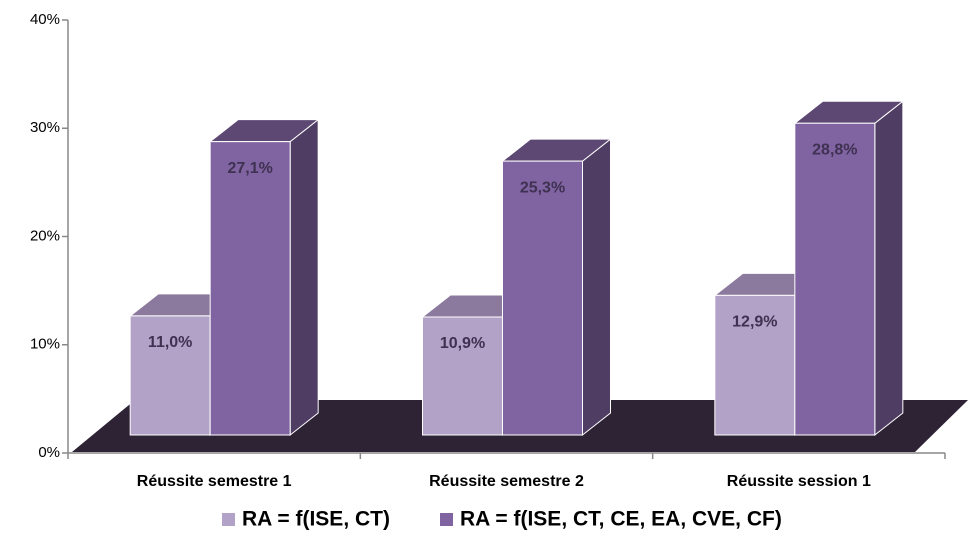  Describe the element at coordinates (45, 19) in the screenshot. I see `y-tick-label: 40%` at that location.